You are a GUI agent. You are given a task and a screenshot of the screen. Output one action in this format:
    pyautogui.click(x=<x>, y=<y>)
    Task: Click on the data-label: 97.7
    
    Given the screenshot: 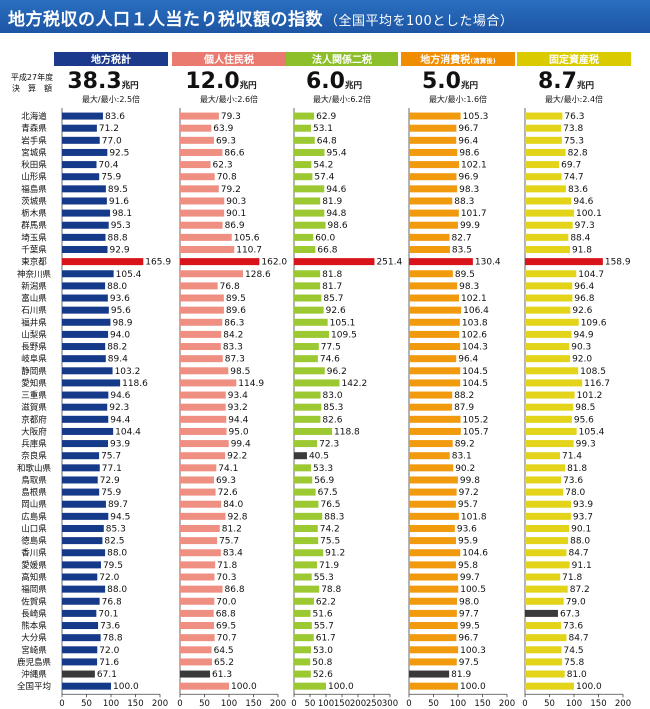 What is the action you would take?
    pyautogui.click(x=469, y=614)
    